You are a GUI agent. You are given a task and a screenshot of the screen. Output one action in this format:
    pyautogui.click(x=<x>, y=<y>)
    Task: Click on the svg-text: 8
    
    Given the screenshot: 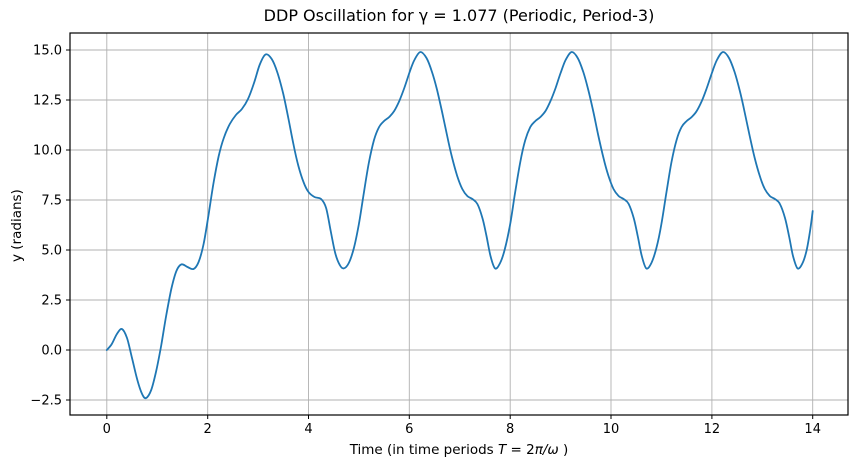 What is the action you would take?
    pyautogui.click(x=510, y=429)
    